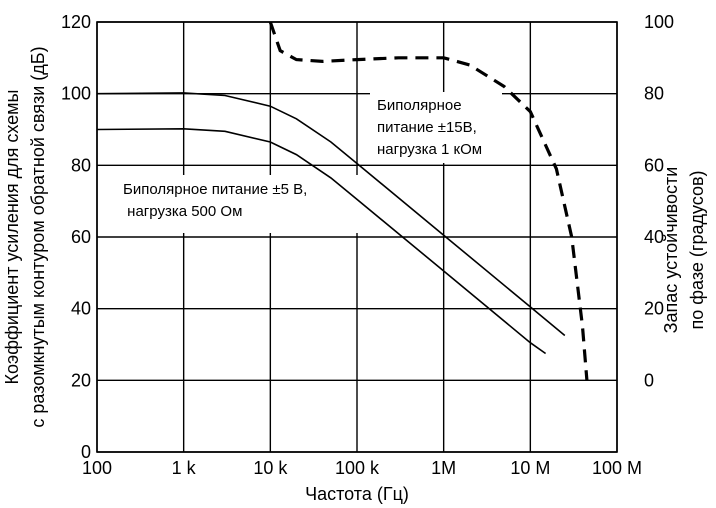 Image resolution: width=716 pixels, height=508 pixels. I want to click on x-axis-label: Частота (Гц), so click(357, 494).